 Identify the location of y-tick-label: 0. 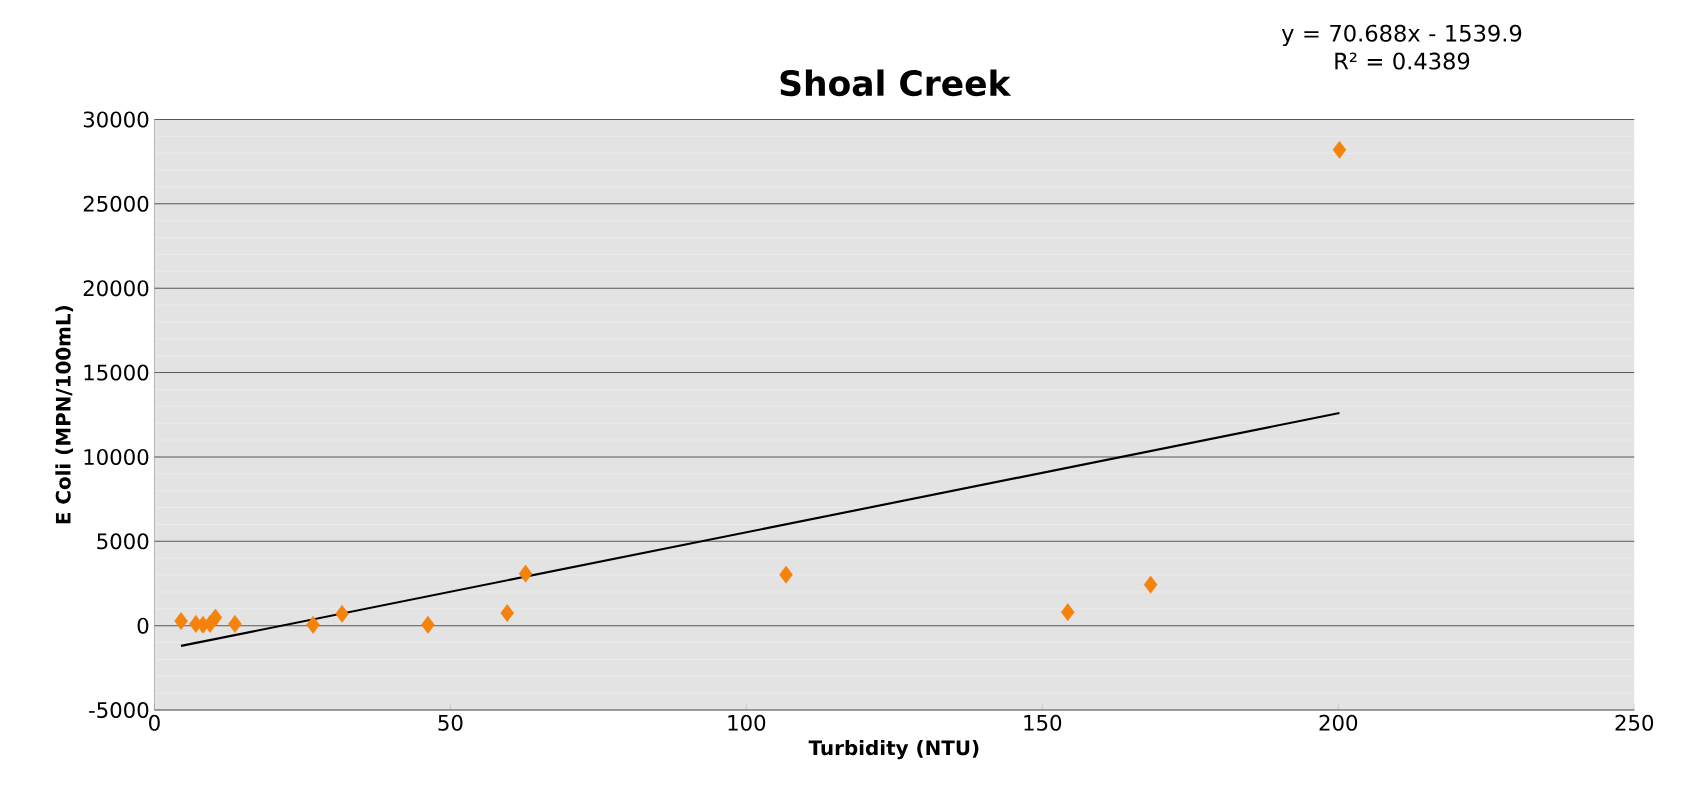
(143, 625).